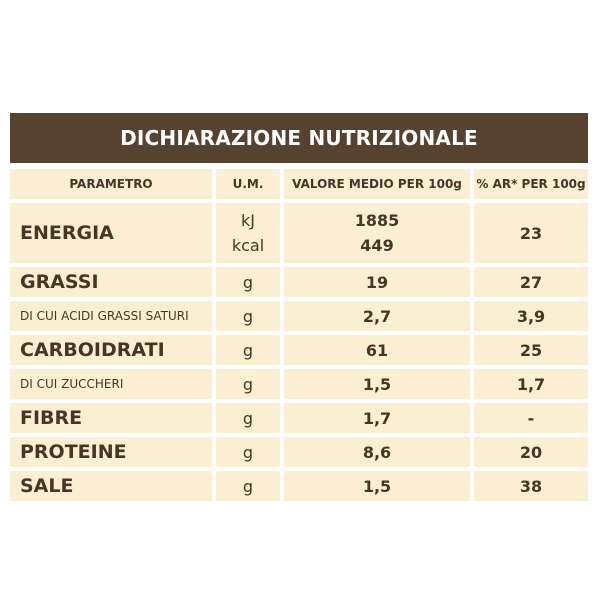 Image resolution: width=600 pixels, height=600 pixels. Describe the element at coordinates (250, 452) in the screenshot. I see `row-unit-proteine: g` at that location.